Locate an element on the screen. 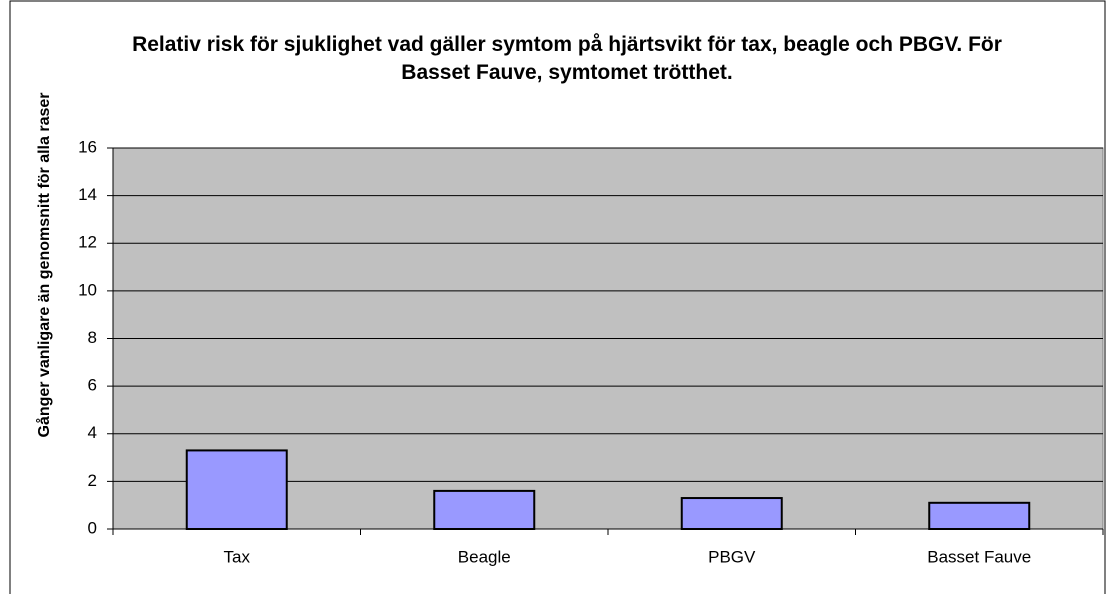 The width and height of the screenshot is (1106, 594). y-tick-label: 6 is located at coordinates (92, 385).